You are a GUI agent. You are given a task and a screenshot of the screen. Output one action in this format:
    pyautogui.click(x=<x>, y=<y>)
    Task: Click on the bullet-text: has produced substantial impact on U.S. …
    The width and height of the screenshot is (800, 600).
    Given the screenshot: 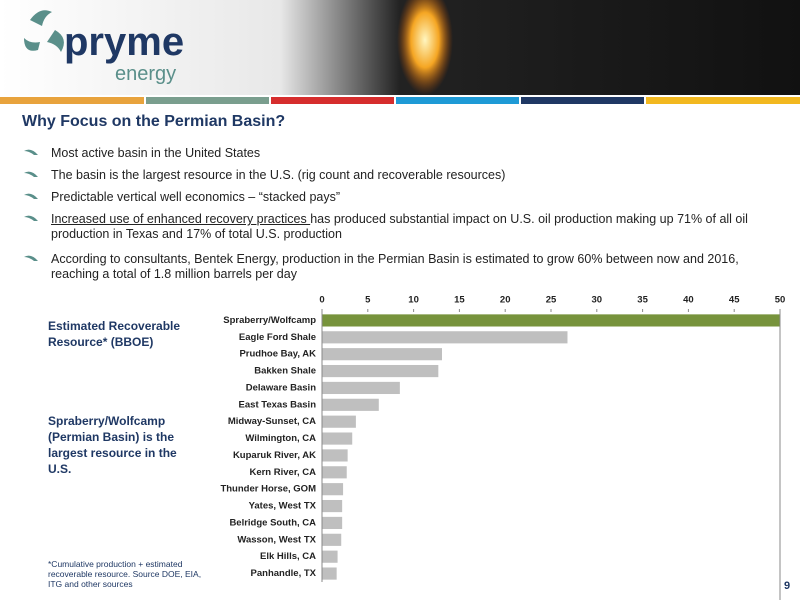 What is the action you would take?
    pyautogui.click(x=399, y=226)
    